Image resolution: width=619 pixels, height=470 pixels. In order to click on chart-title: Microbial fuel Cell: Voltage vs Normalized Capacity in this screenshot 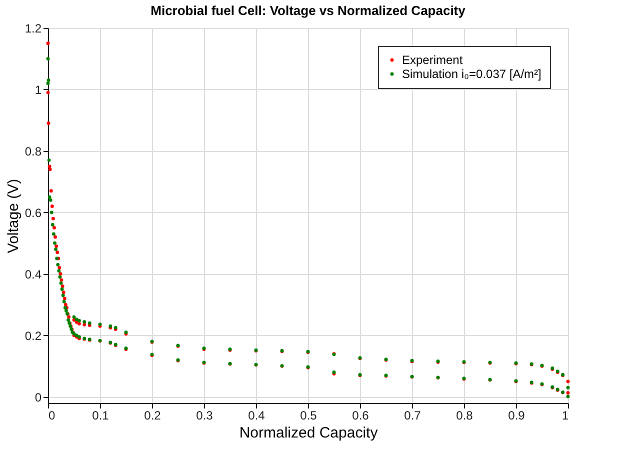, I will do `click(308, 10)`.